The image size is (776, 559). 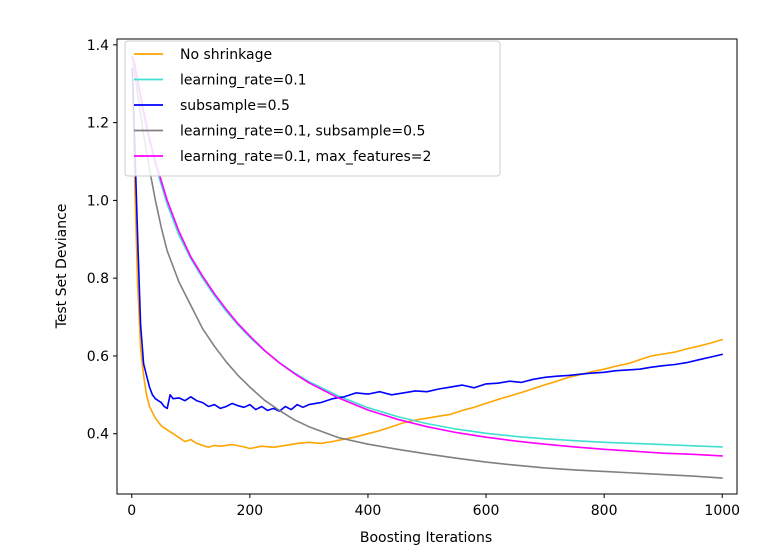 What do you see at coordinates (486, 511) in the screenshot?
I see `x-tick-label: 600` at bounding box center [486, 511].